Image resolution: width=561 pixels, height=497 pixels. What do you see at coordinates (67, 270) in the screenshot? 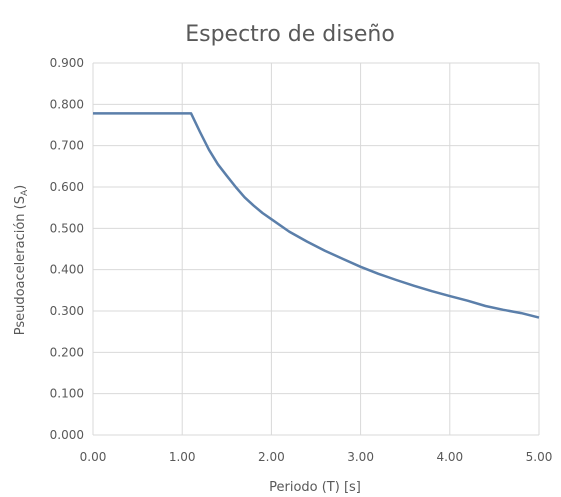
I see `y-tick-label: 0.400` at bounding box center [67, 270].